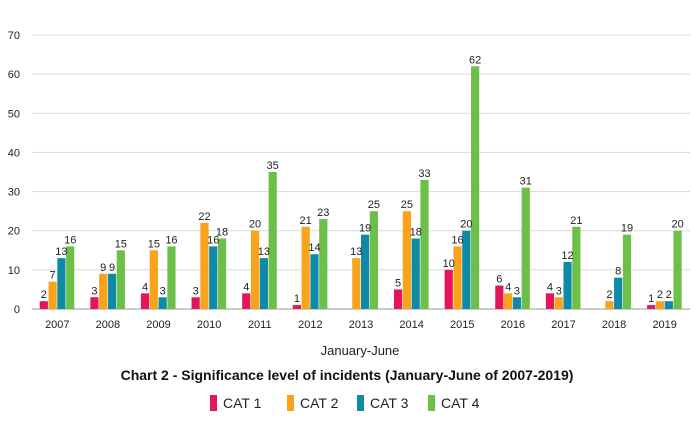 Image resolution: width=694 pixels, height=425 pixels. I want to click on legend-label: CAT 3, so click(389, 403).